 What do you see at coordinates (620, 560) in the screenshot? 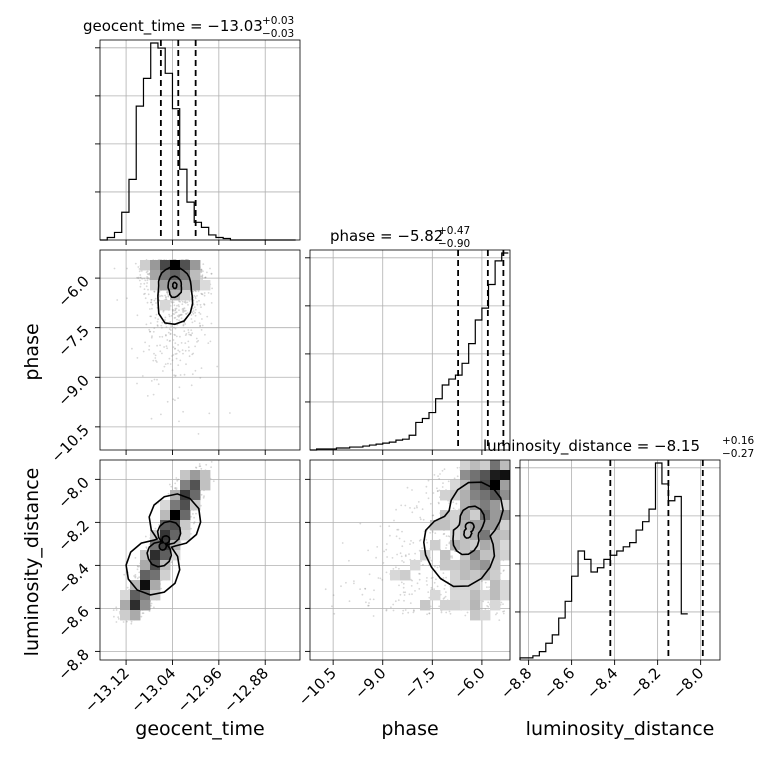
I see `grid-luminosity_distance` at bounding box center [620, 560].